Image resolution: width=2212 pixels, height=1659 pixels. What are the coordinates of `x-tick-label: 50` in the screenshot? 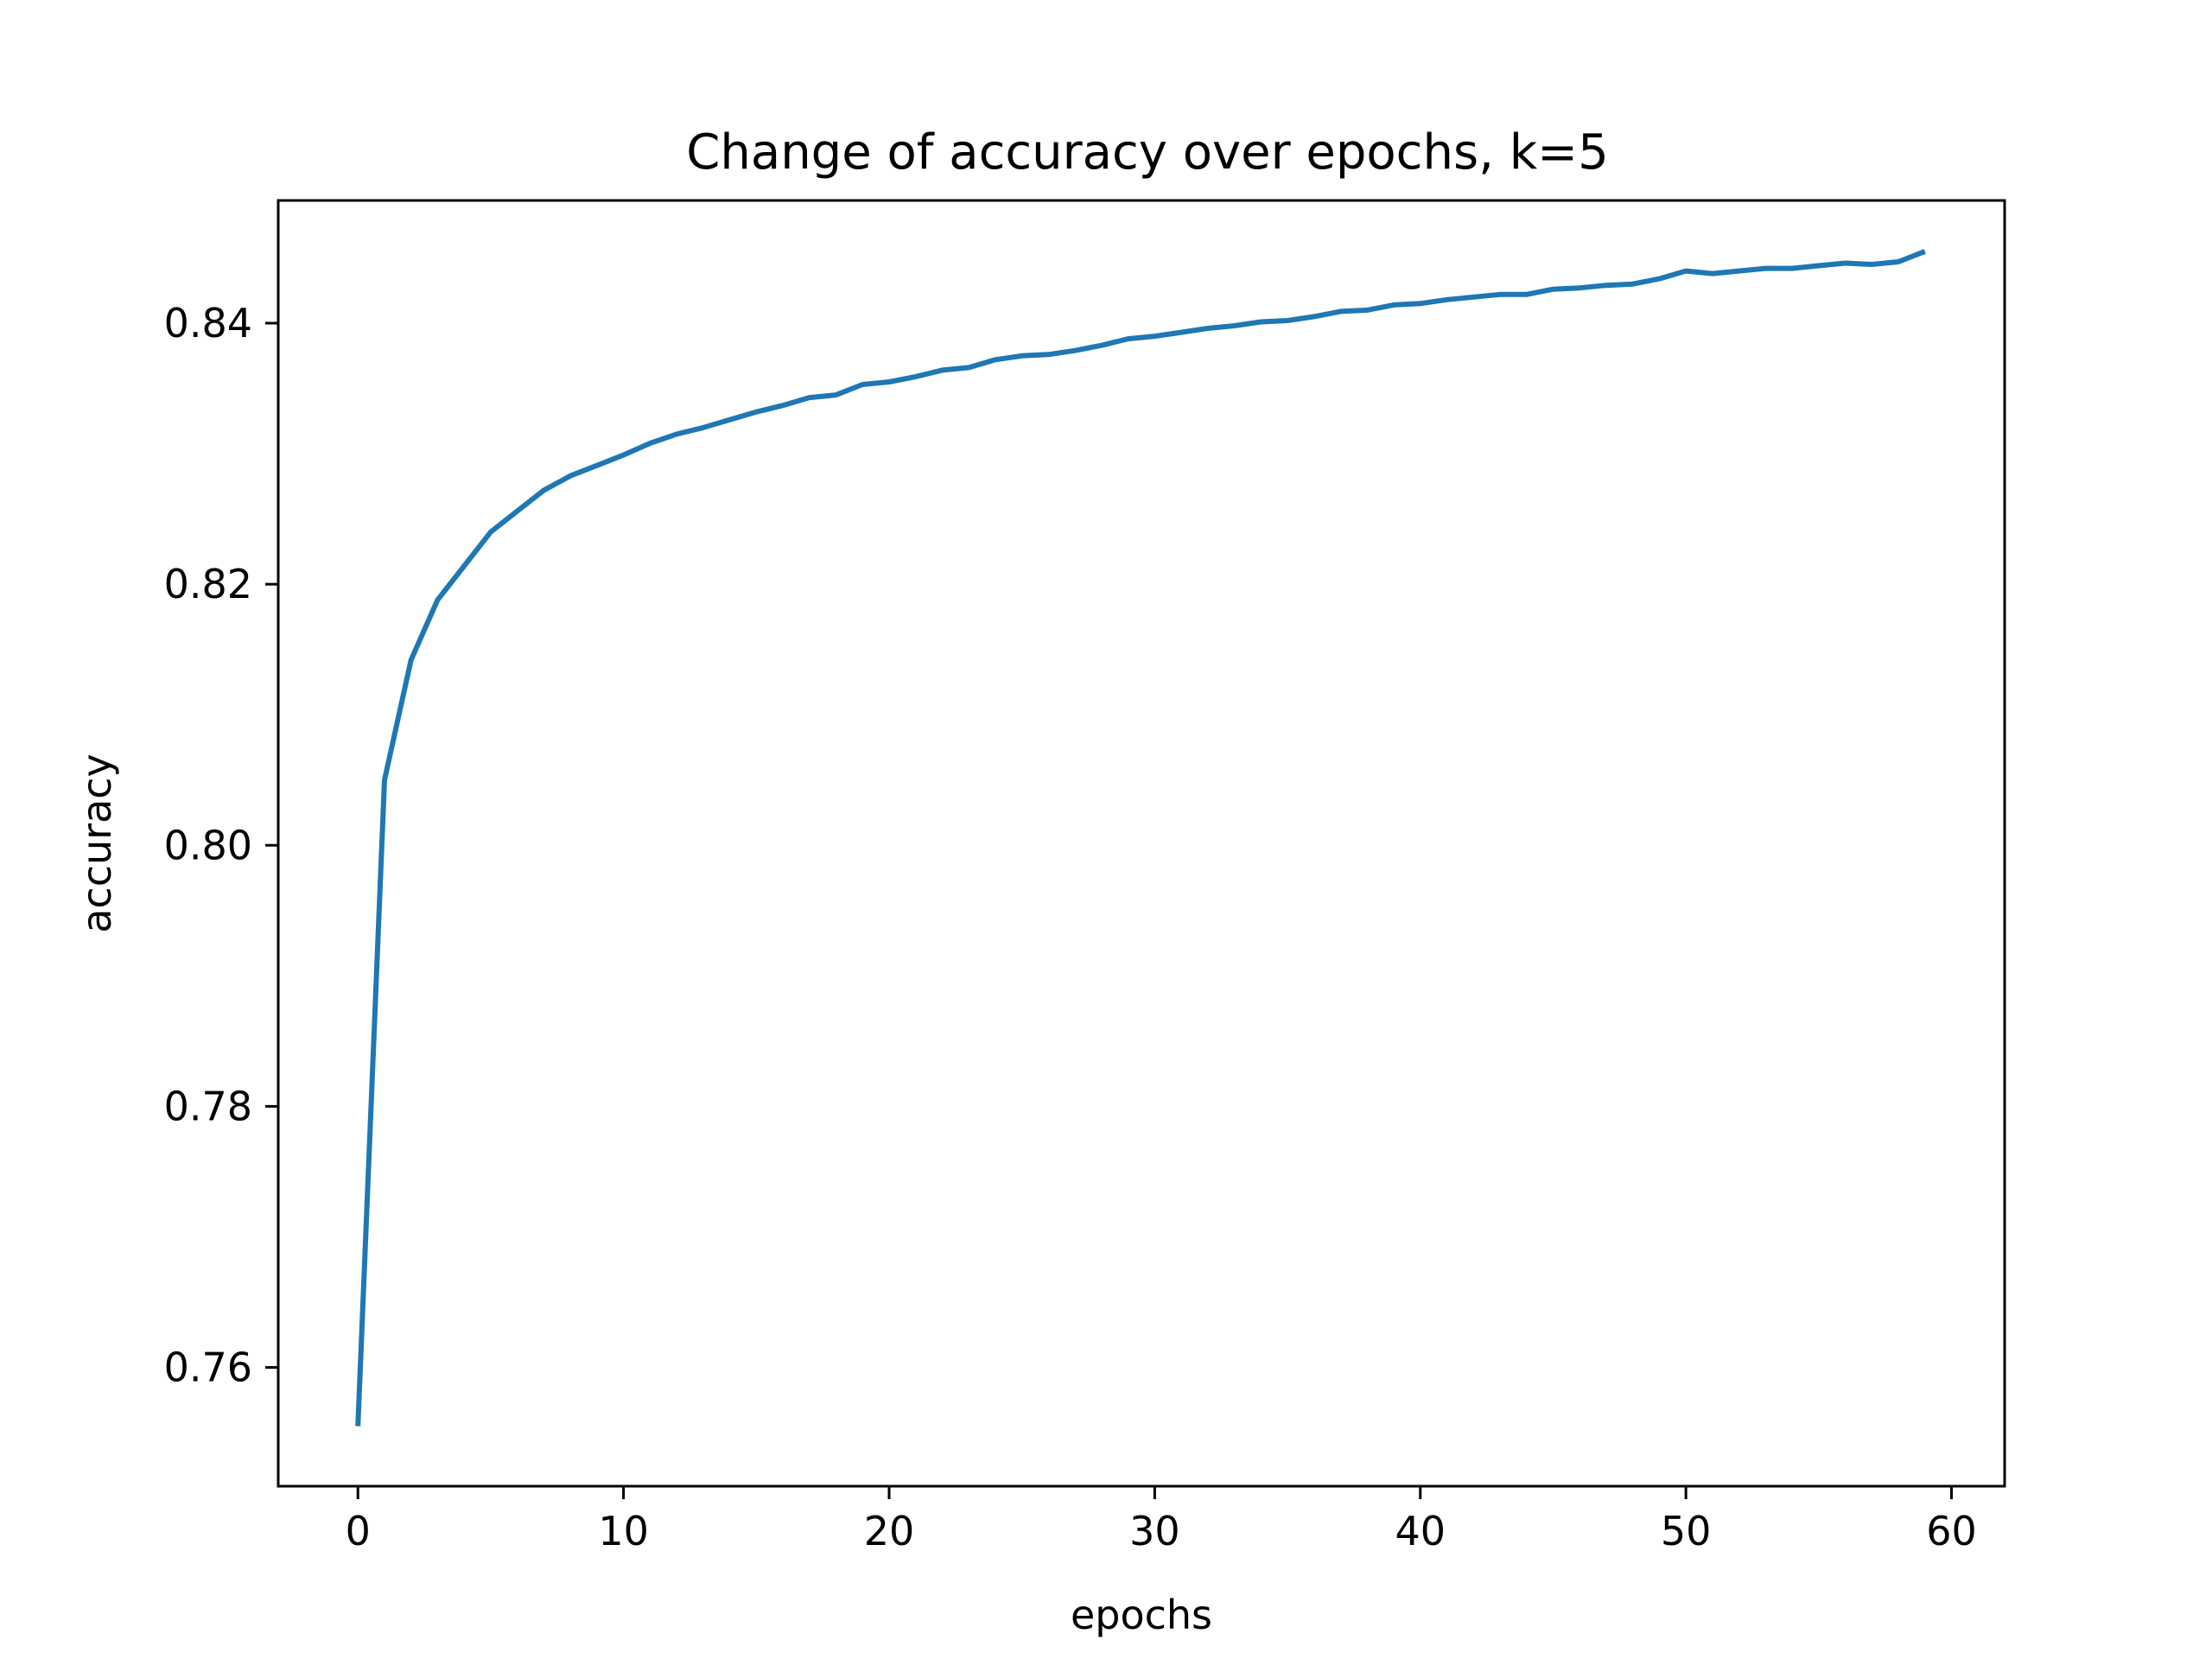 It's located at (1686, 1531).